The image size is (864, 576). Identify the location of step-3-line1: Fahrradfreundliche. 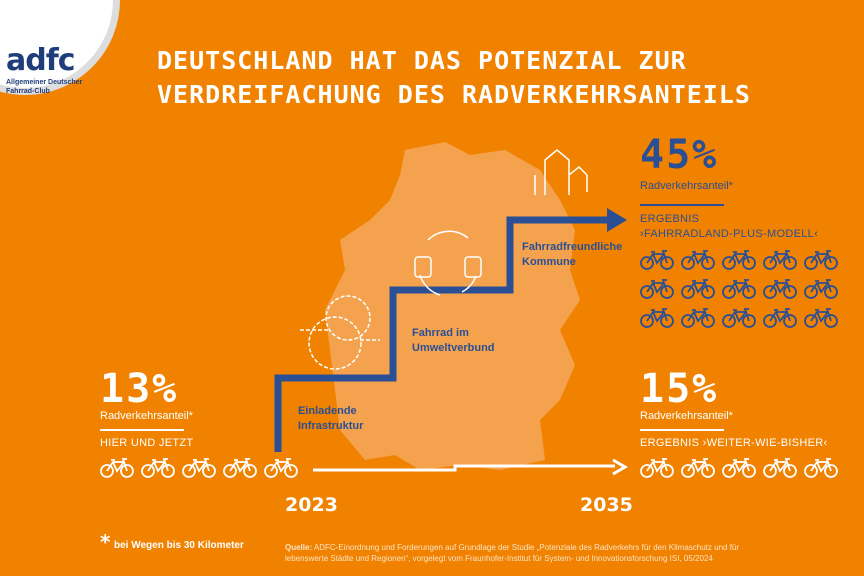
(572, 247).